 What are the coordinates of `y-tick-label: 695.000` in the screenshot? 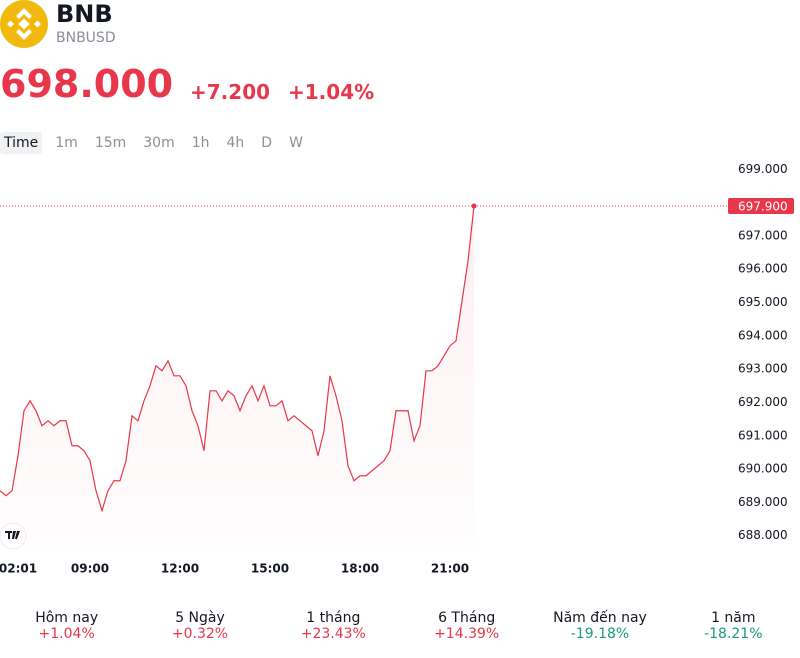 It's located at (763, 302).